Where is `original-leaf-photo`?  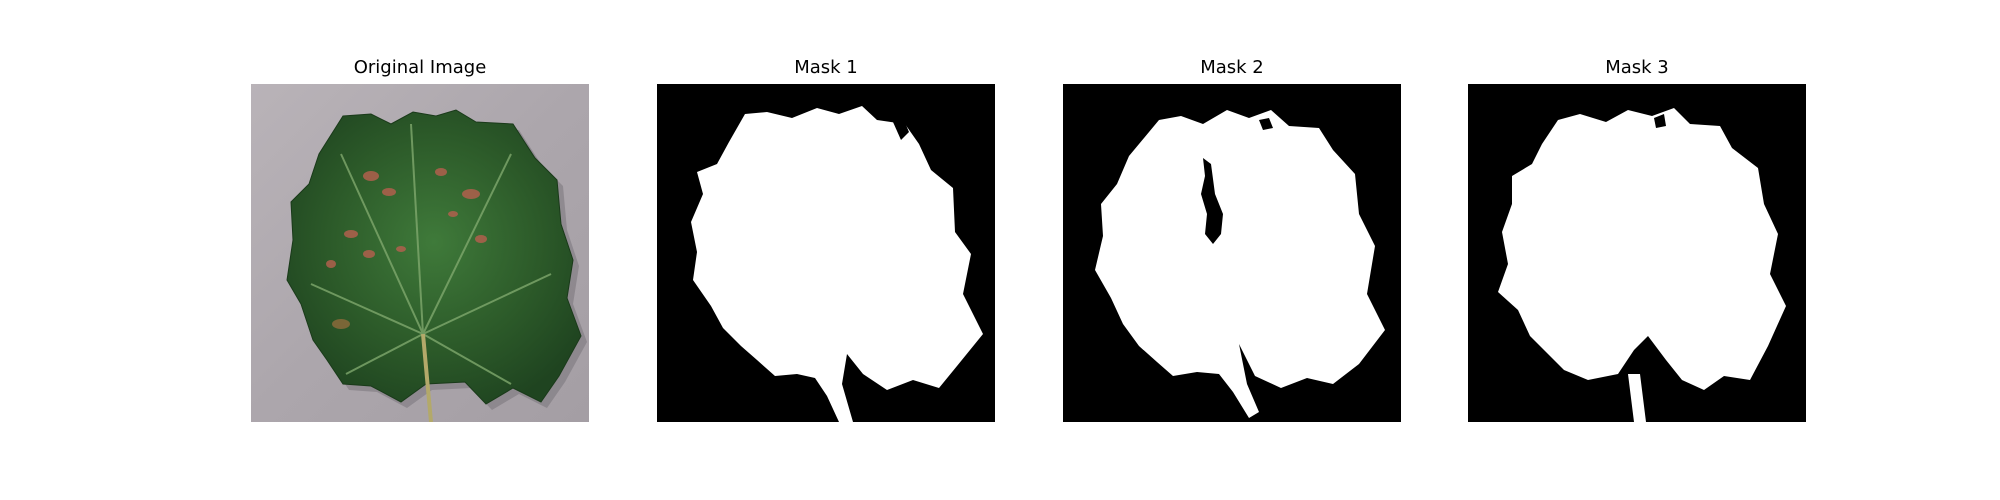 original-leaf-photo is located at coordinates (420, 253).